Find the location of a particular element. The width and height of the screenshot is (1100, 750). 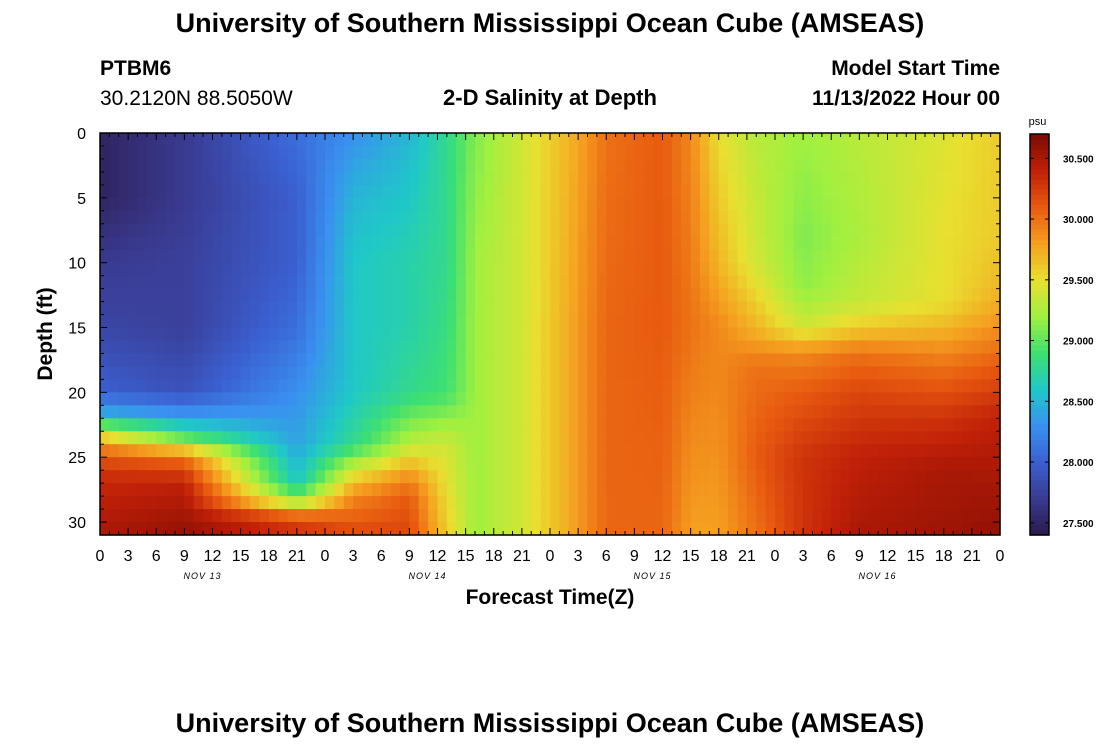

colorbar-tick-label: 28.000 is located at coordinates (1078, 463).